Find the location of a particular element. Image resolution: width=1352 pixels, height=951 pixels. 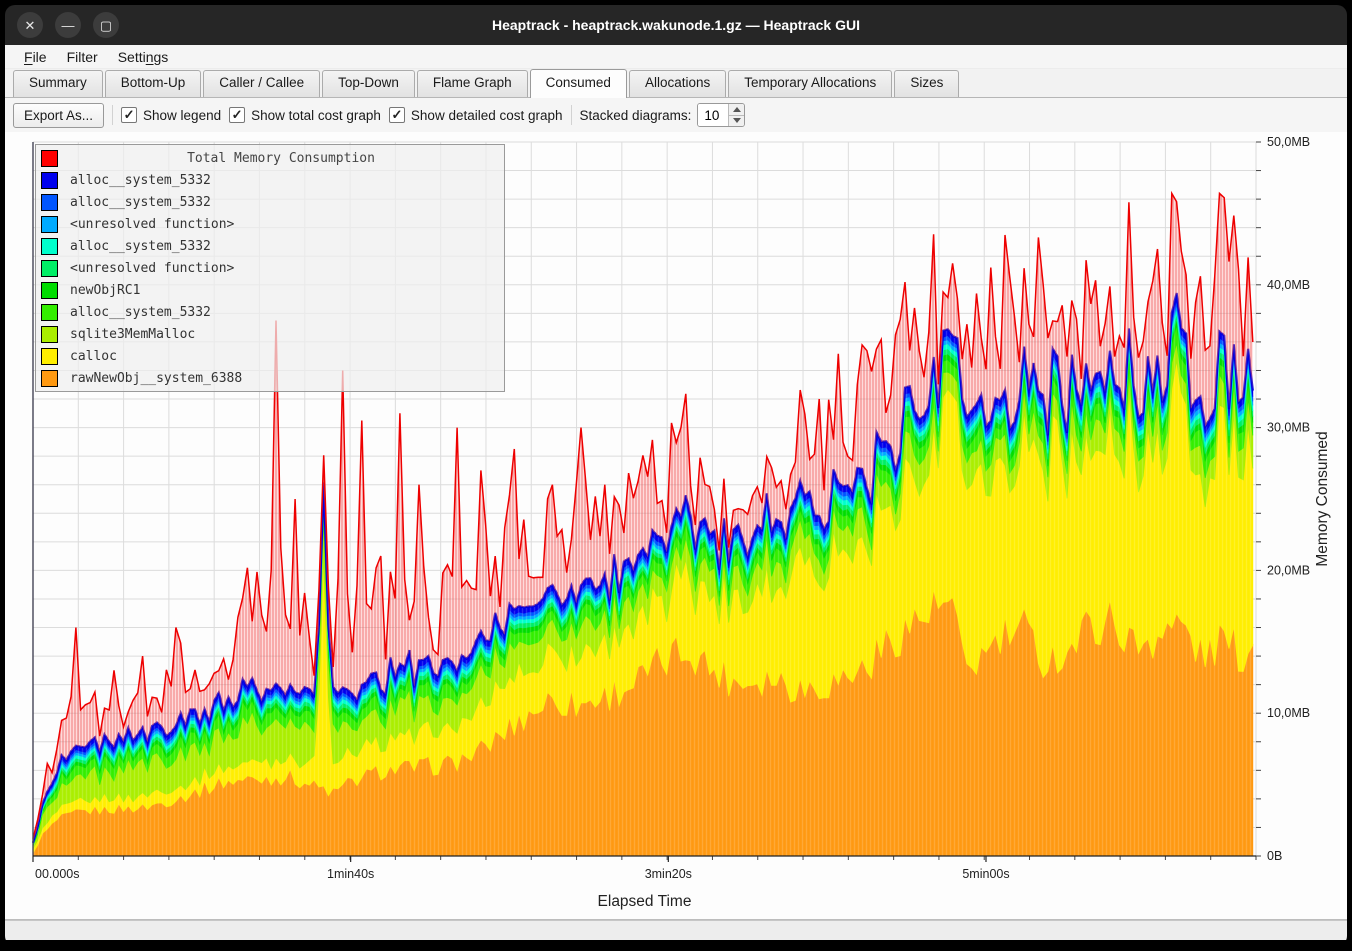

window-controls: ✕ — ▢ is located at coordinates (68, 25).